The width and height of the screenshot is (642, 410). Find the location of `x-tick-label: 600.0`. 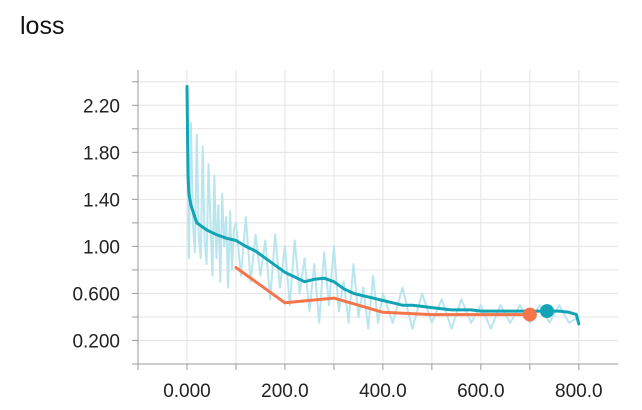

x-tick-label: 600.0 is located at coordinates (481, 391).